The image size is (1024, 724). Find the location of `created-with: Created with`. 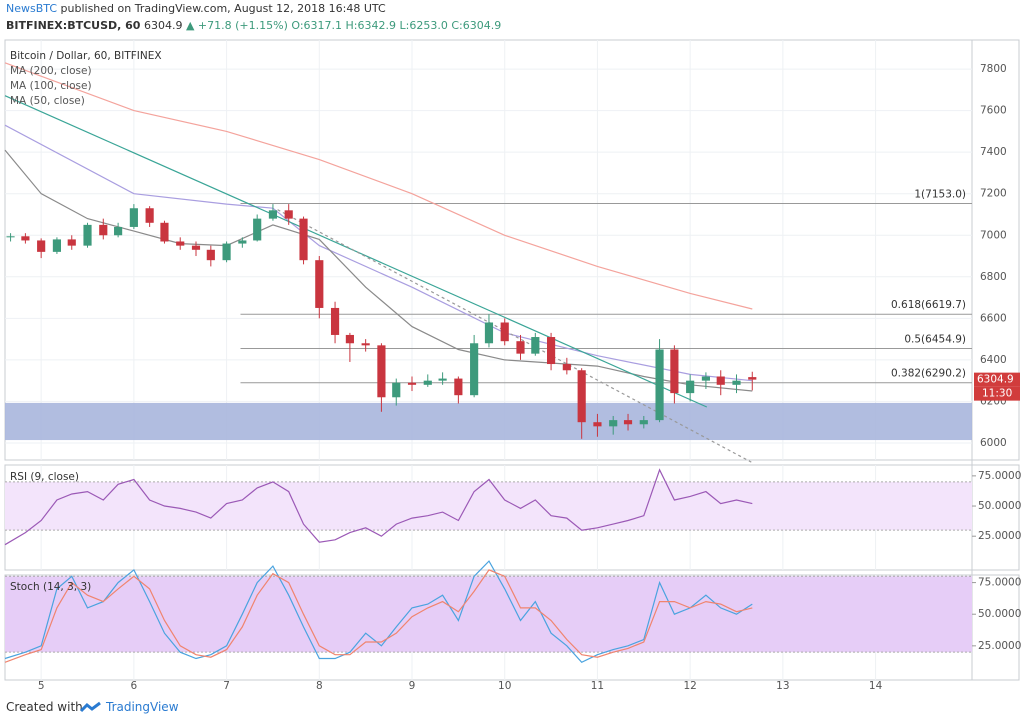

created-with: Created with is located at coordinates (44, 707).